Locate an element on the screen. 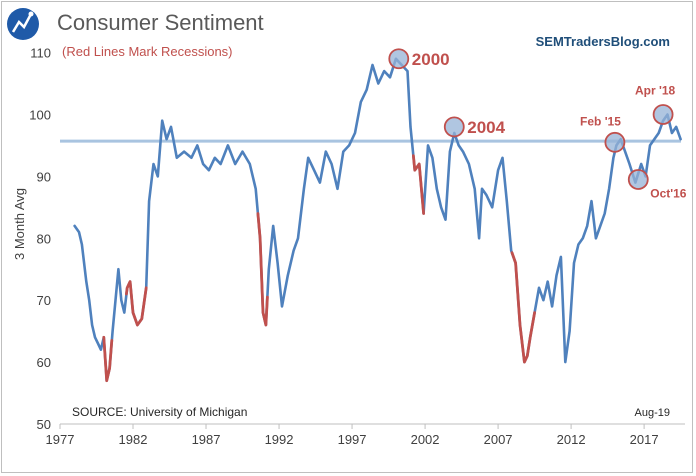  y-tick-label: 50 is located at coordinates (44, 424).